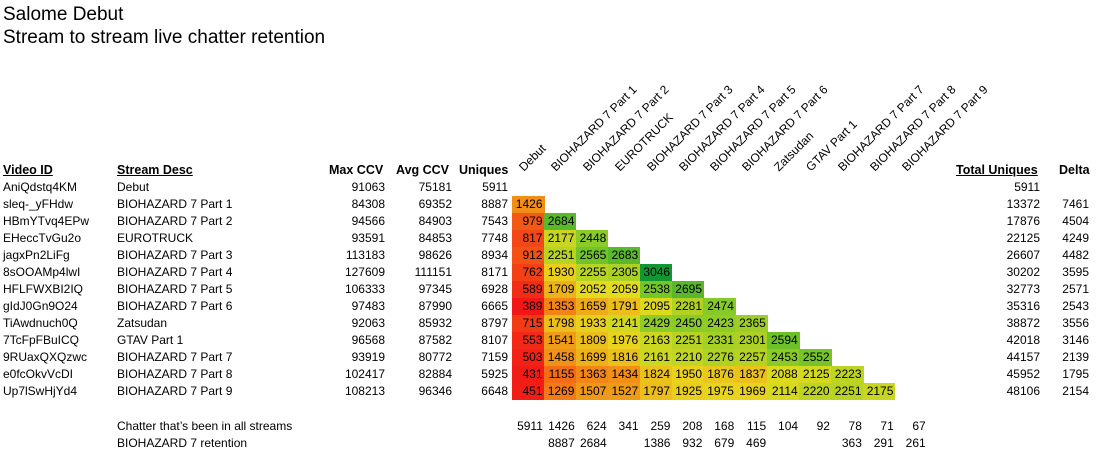  What do you see at coordinates (423, 170) in the screenshot?
I see `header-avg-ccv: Avg CCV` at bounding box center [423, 170].